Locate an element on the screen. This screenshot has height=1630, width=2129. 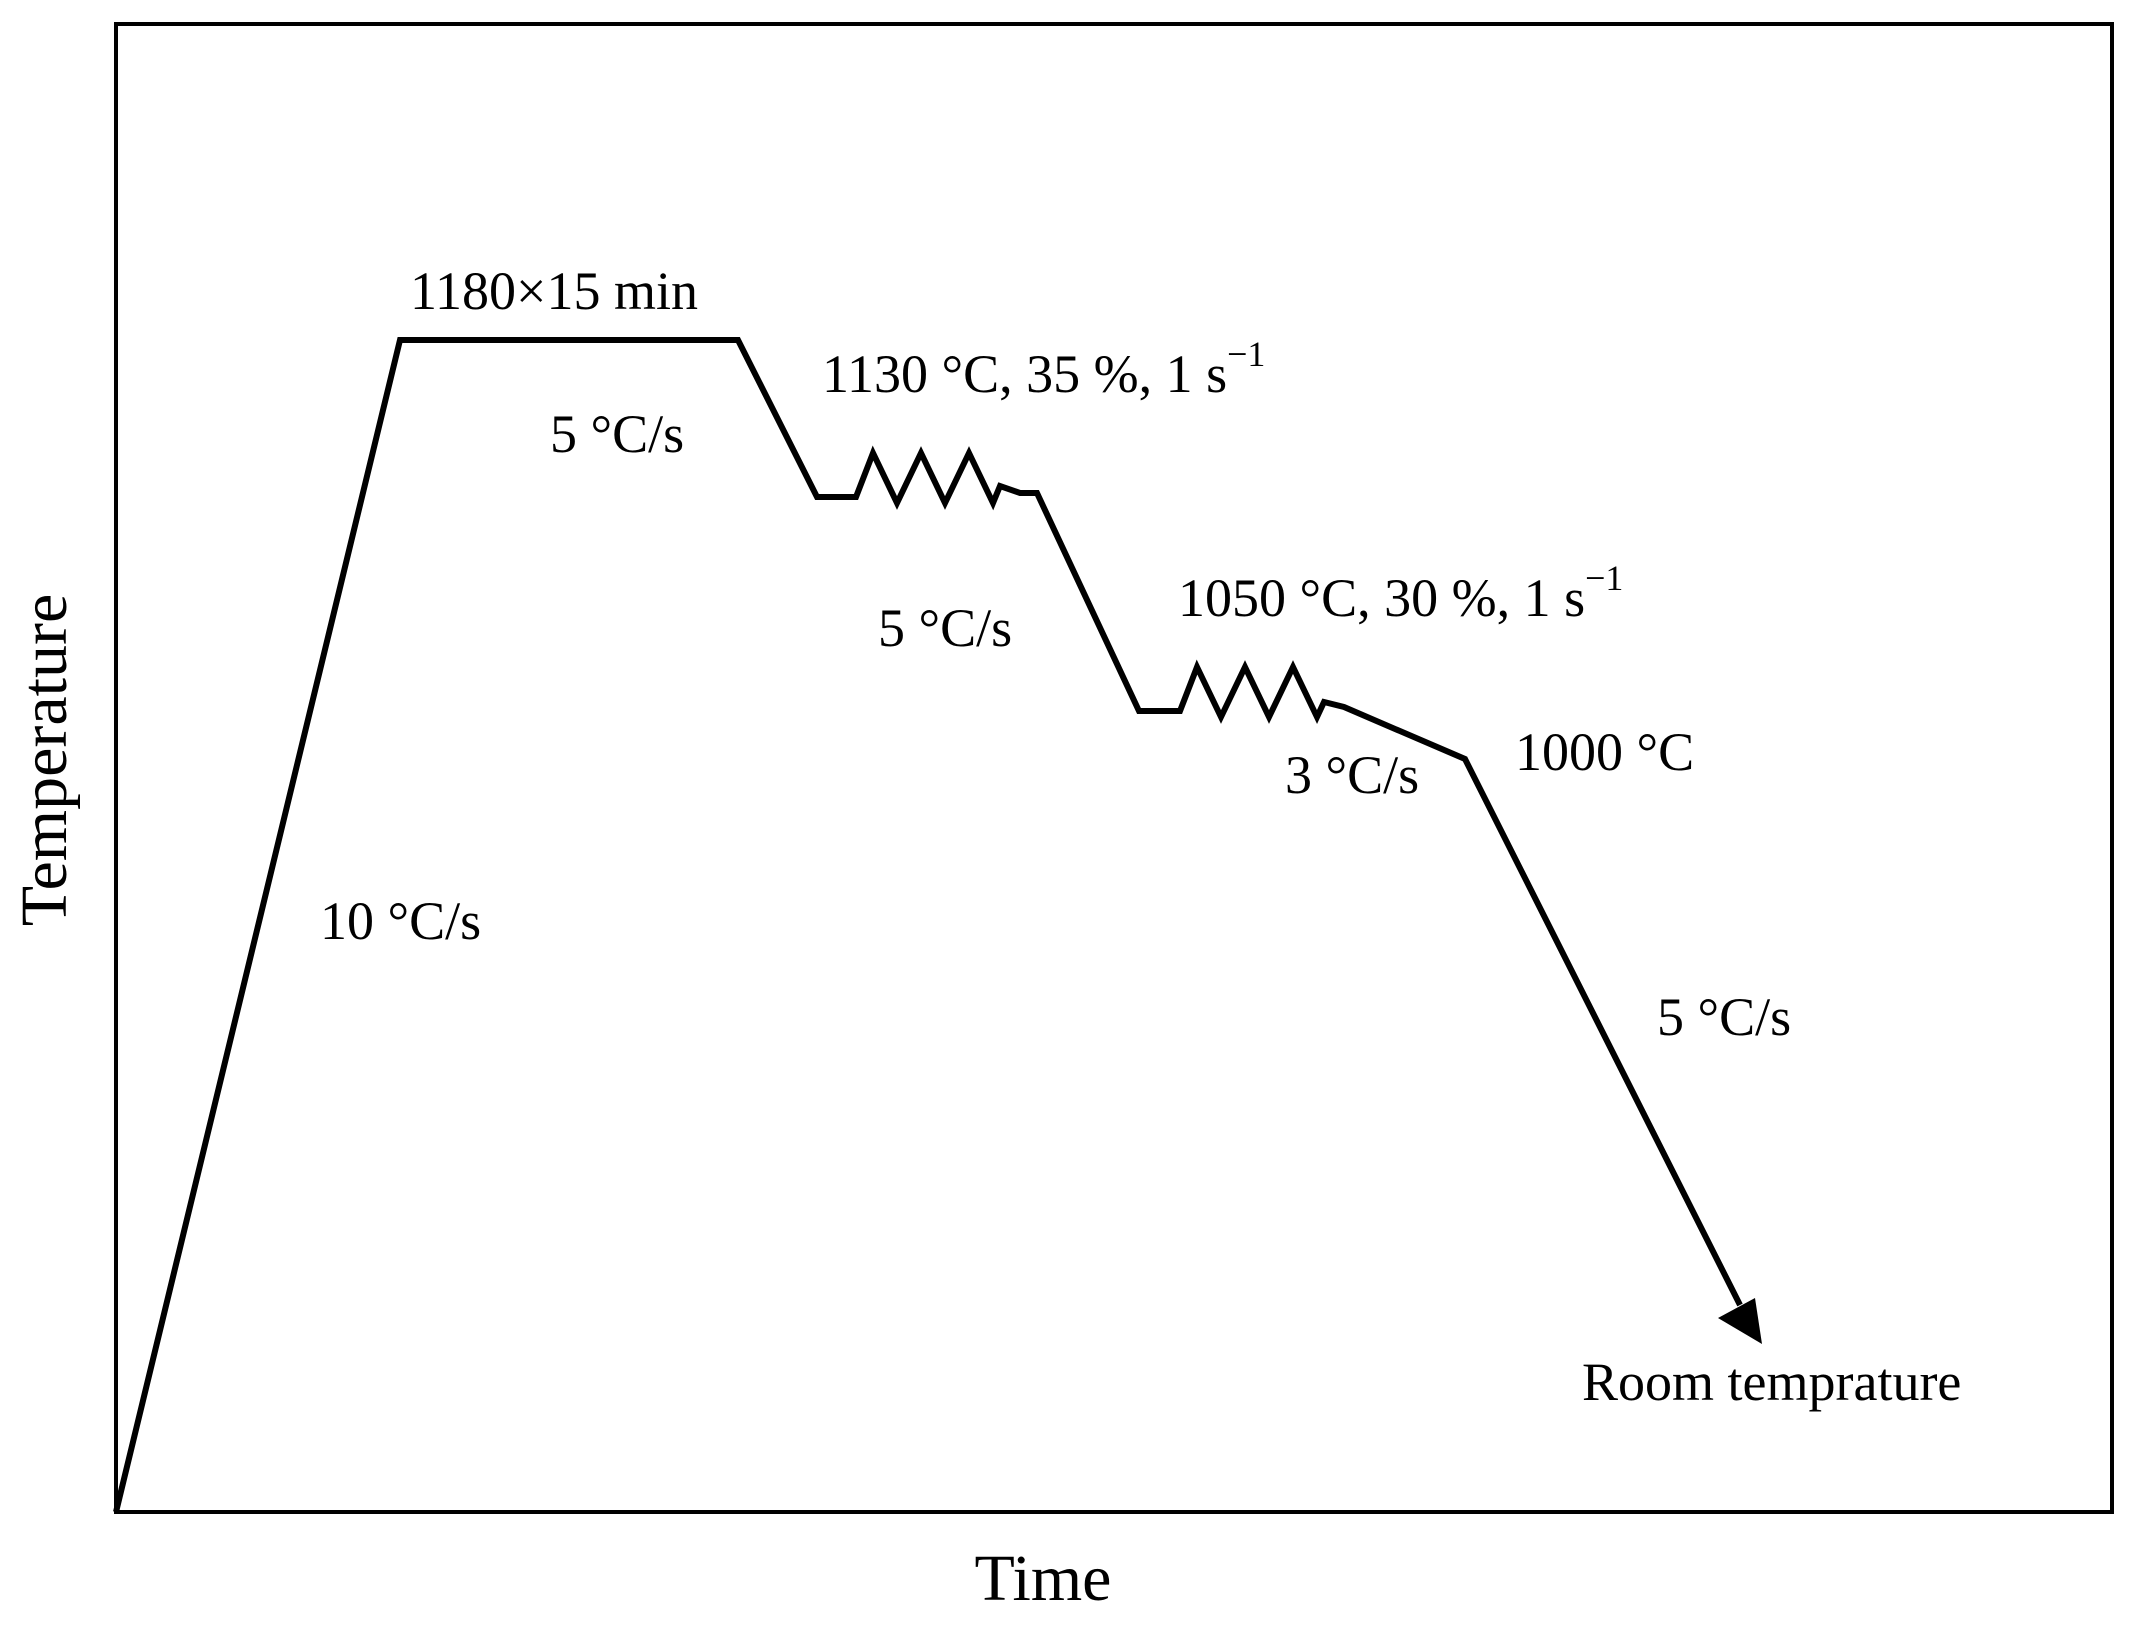
cooling-rate-label-3: 3 °C/s is located at coordinates (1352, 775).